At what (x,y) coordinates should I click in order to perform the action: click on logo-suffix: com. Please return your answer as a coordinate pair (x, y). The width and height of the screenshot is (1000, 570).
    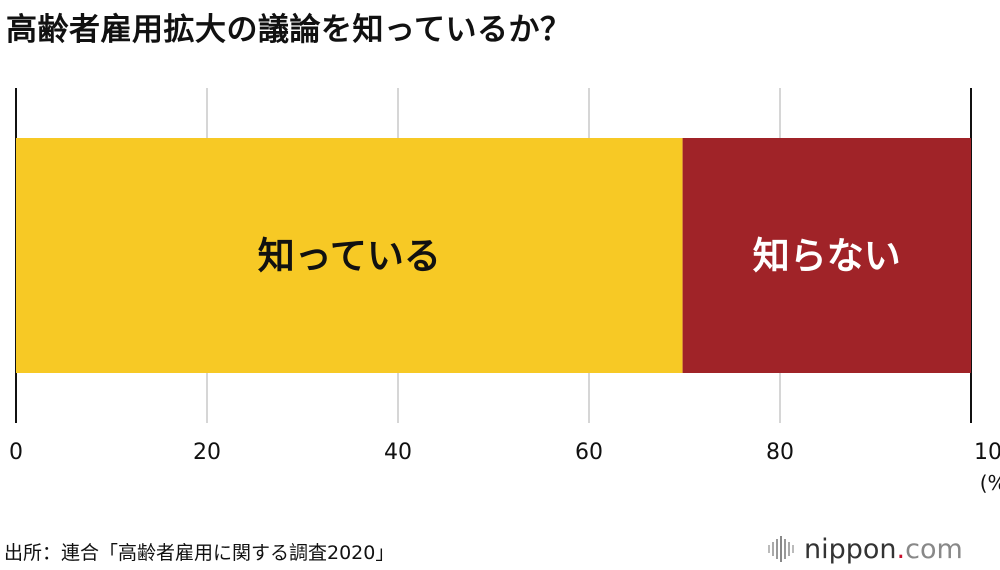
    Looking at the image, I should click on (934, 549).